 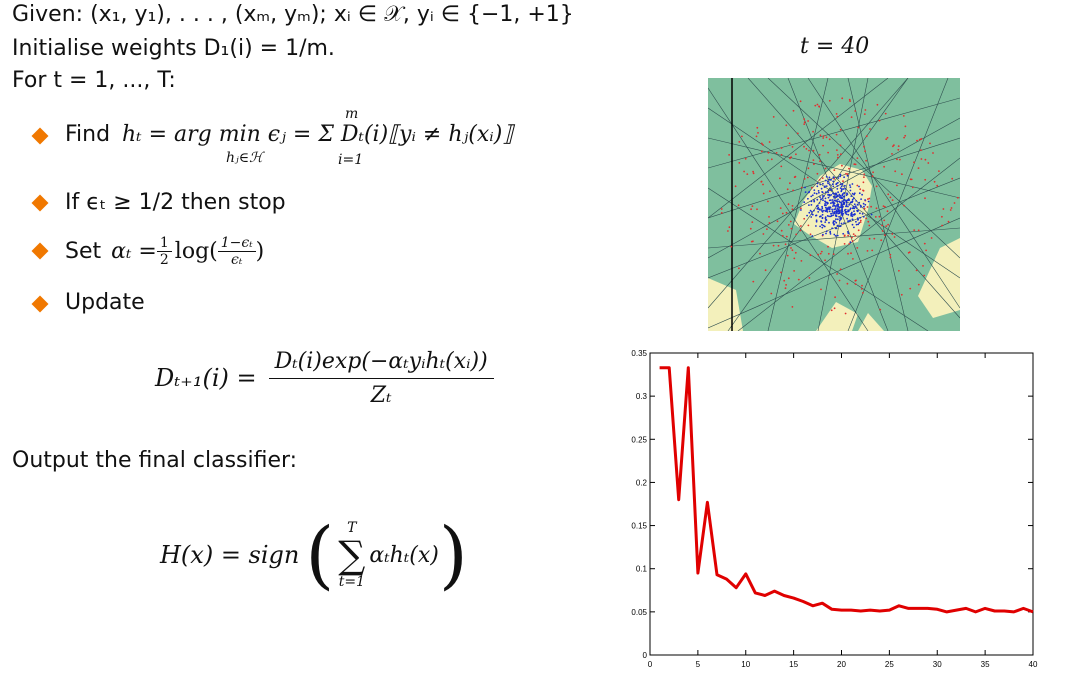 What do you see at coordinates (453, 555) in the screenshot?
I see `right-paren-icon: )` at bounding box center [453, 555].